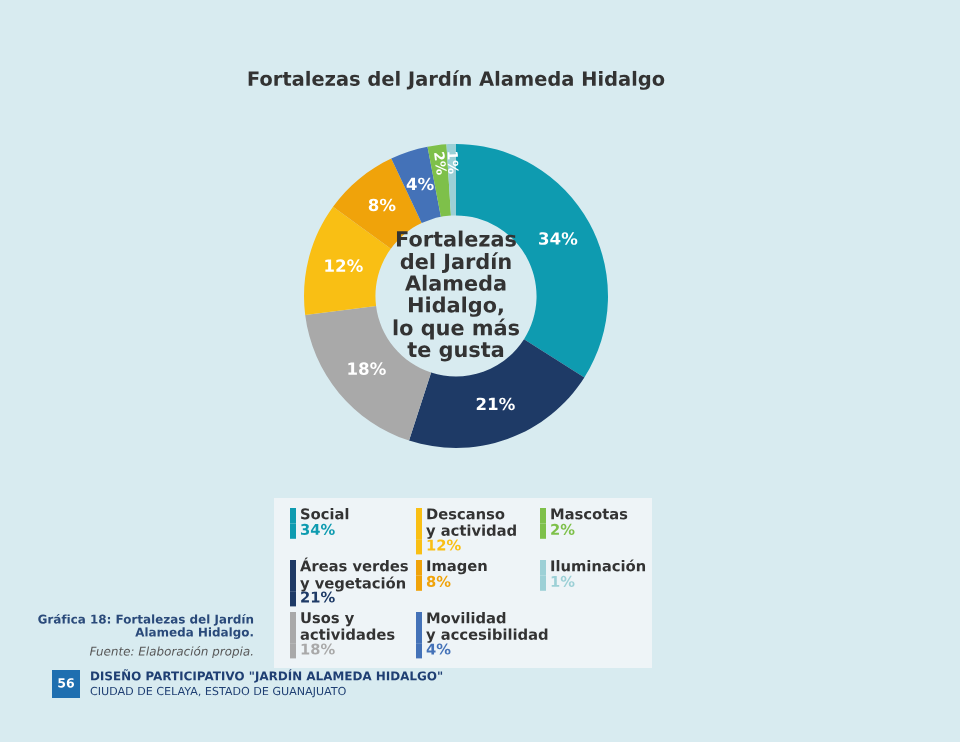 The image size is (960, 742). I want to click on data-label: 34%, so click(558, 238).